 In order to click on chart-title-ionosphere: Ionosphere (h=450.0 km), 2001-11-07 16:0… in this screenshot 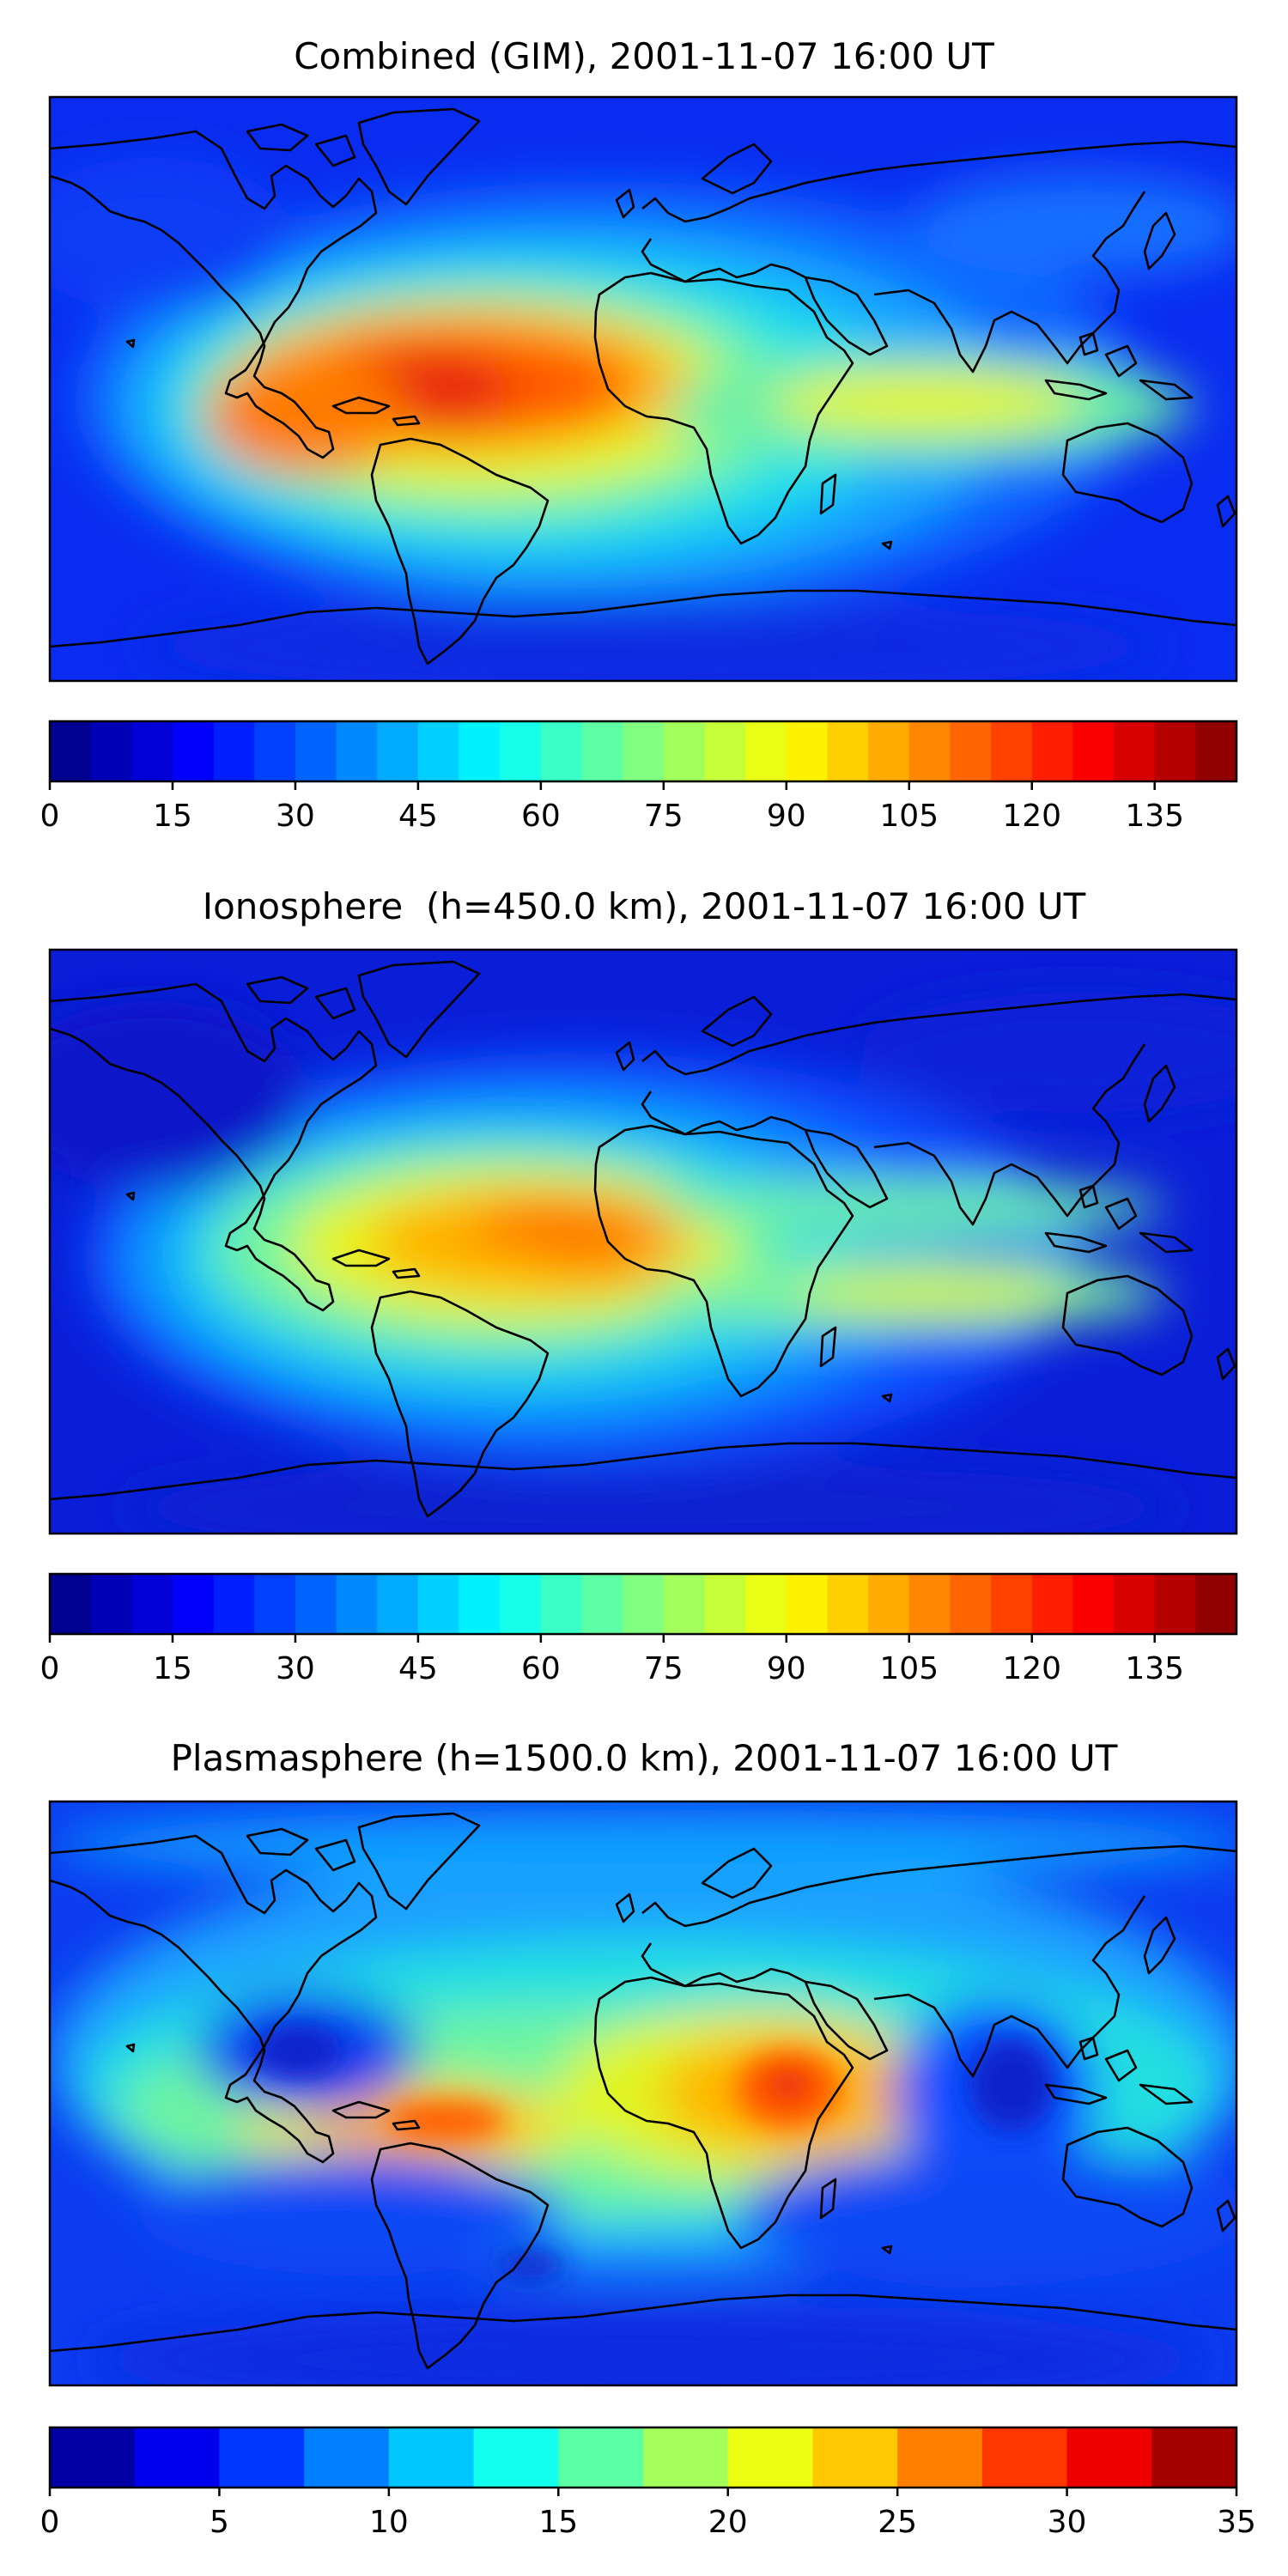, I will do `click(644, 906)`.